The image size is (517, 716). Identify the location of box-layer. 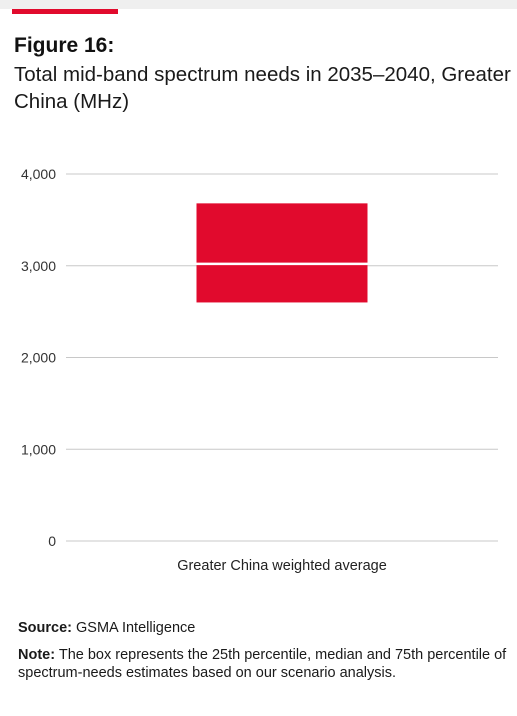
(282, 253).